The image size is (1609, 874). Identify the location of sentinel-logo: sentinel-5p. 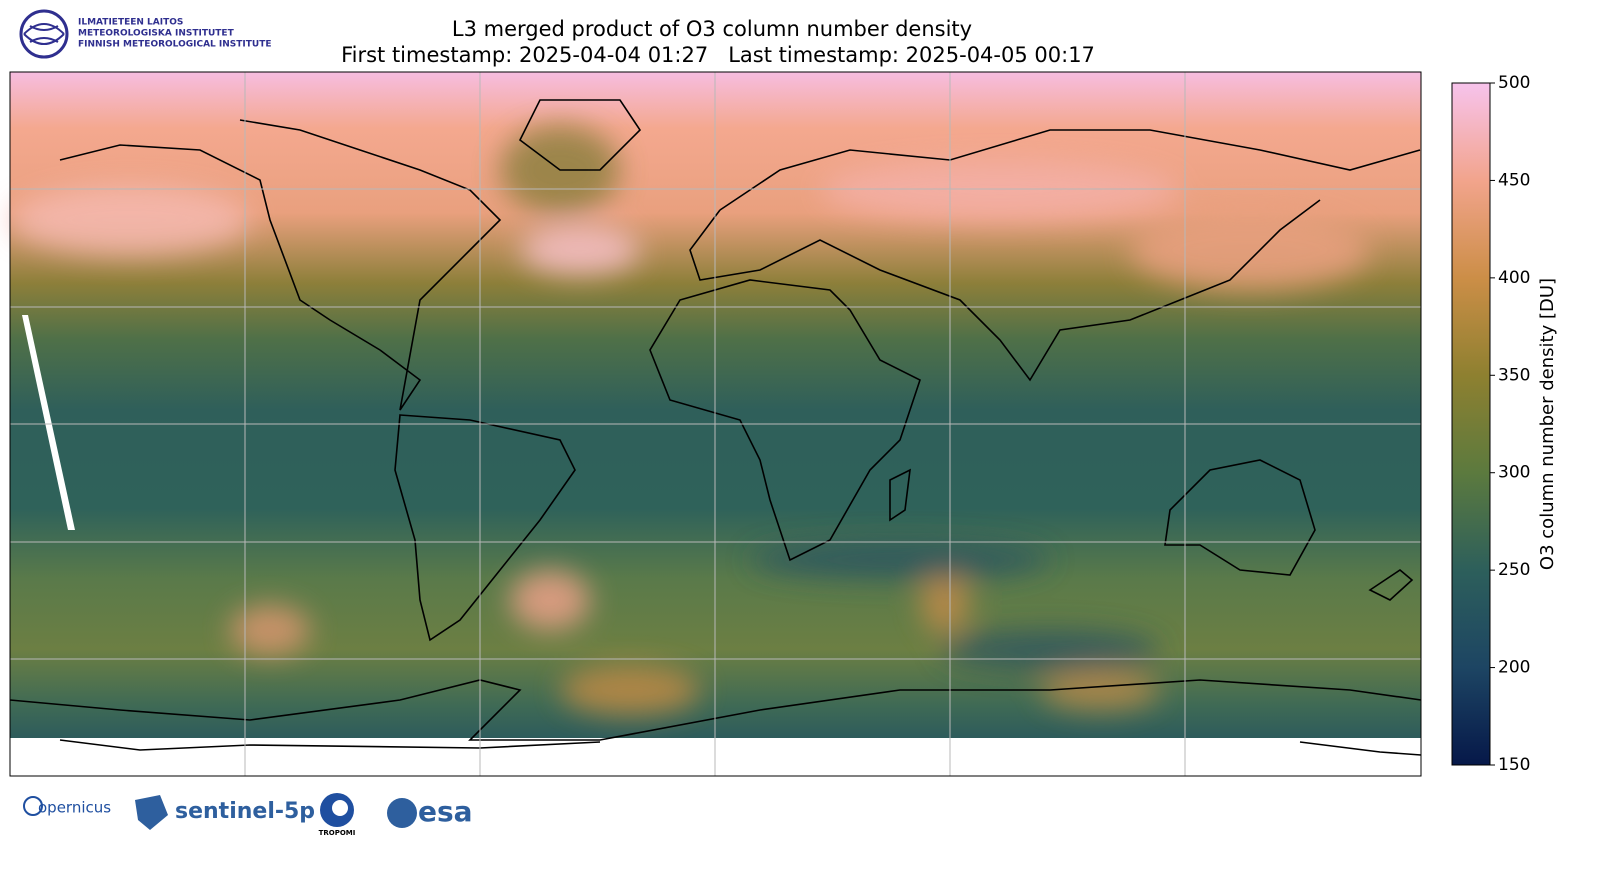
(245, 811).